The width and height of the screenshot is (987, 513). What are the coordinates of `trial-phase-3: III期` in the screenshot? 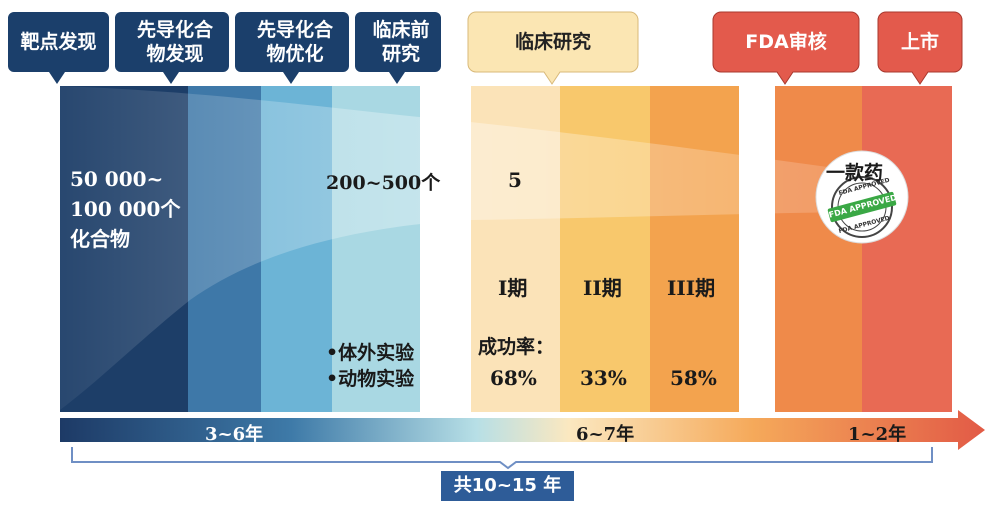 It's located at (691, 288).